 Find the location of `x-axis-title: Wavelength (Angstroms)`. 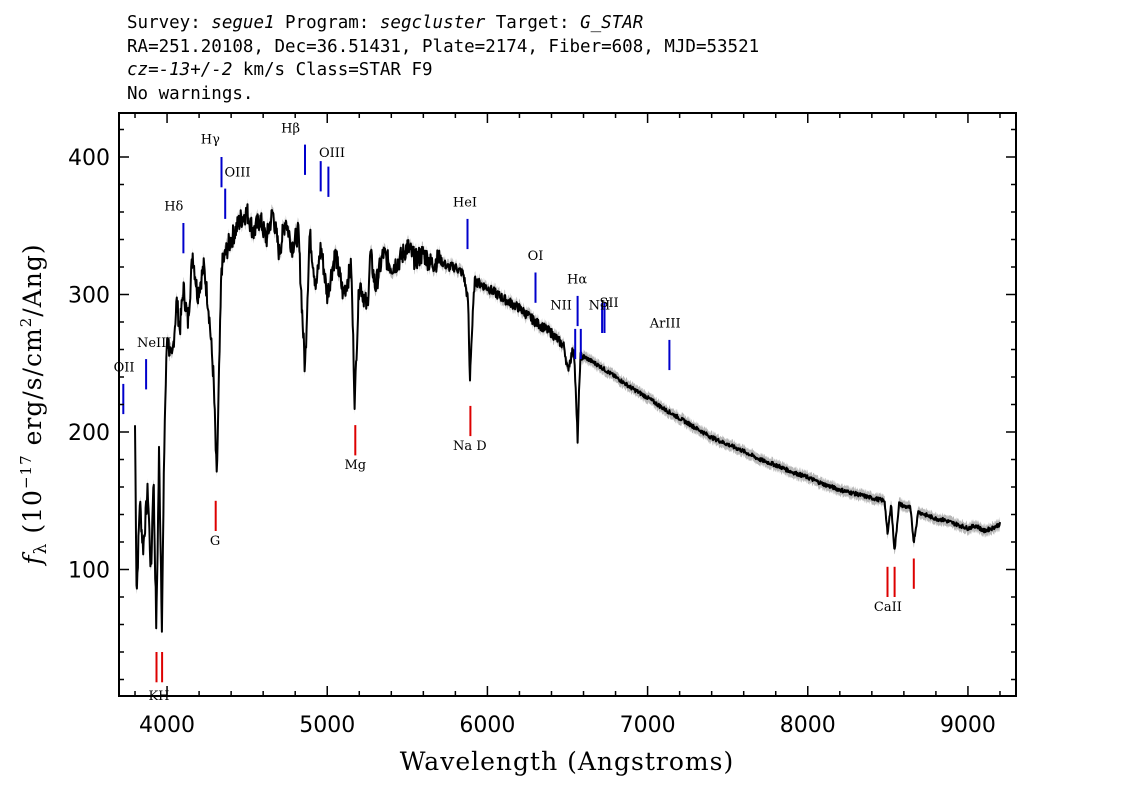

x-axis-title: Wavelength (Angstroms) is located at coordinates (567, 761).